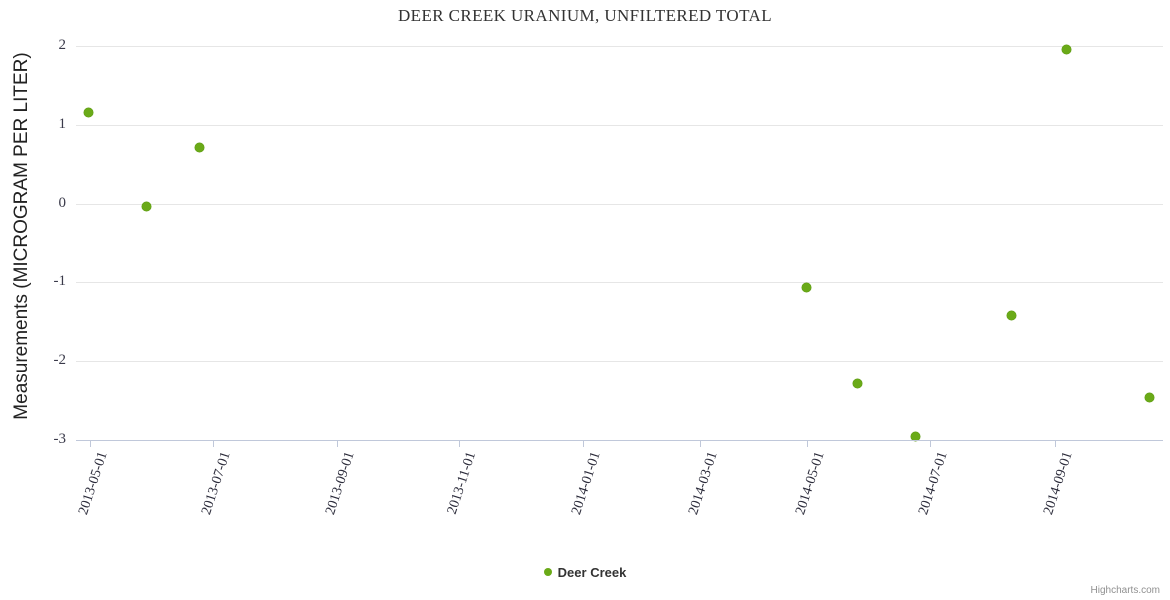 The height and width of the screenshot is (600, 1170). Describe the element at coordinates (1125, 590) in the screenshot. I see `highcharts-credits: Highcharts.com` at that location.